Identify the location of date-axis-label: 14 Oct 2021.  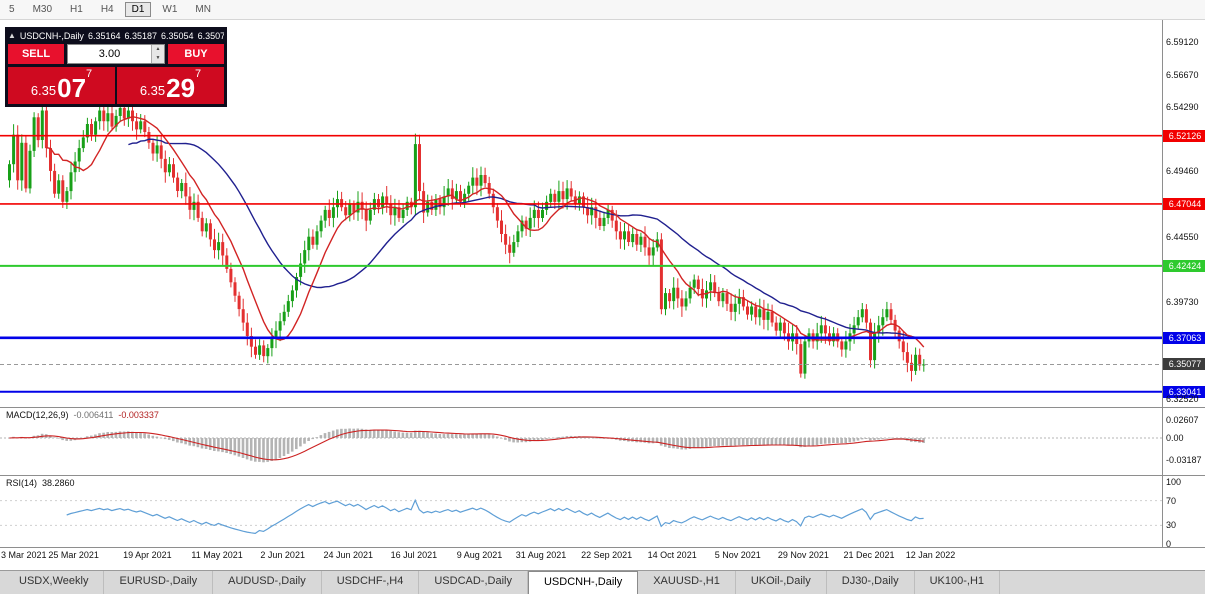
(672, 555).